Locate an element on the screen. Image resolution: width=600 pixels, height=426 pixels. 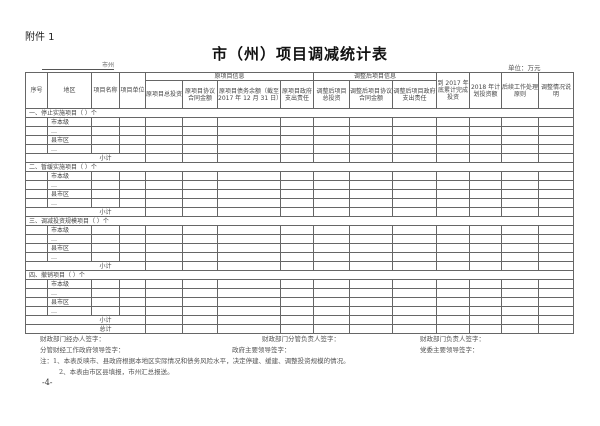
sig-deputy: 财政部门分管负责人签字： is located at coordinates (301, 339).